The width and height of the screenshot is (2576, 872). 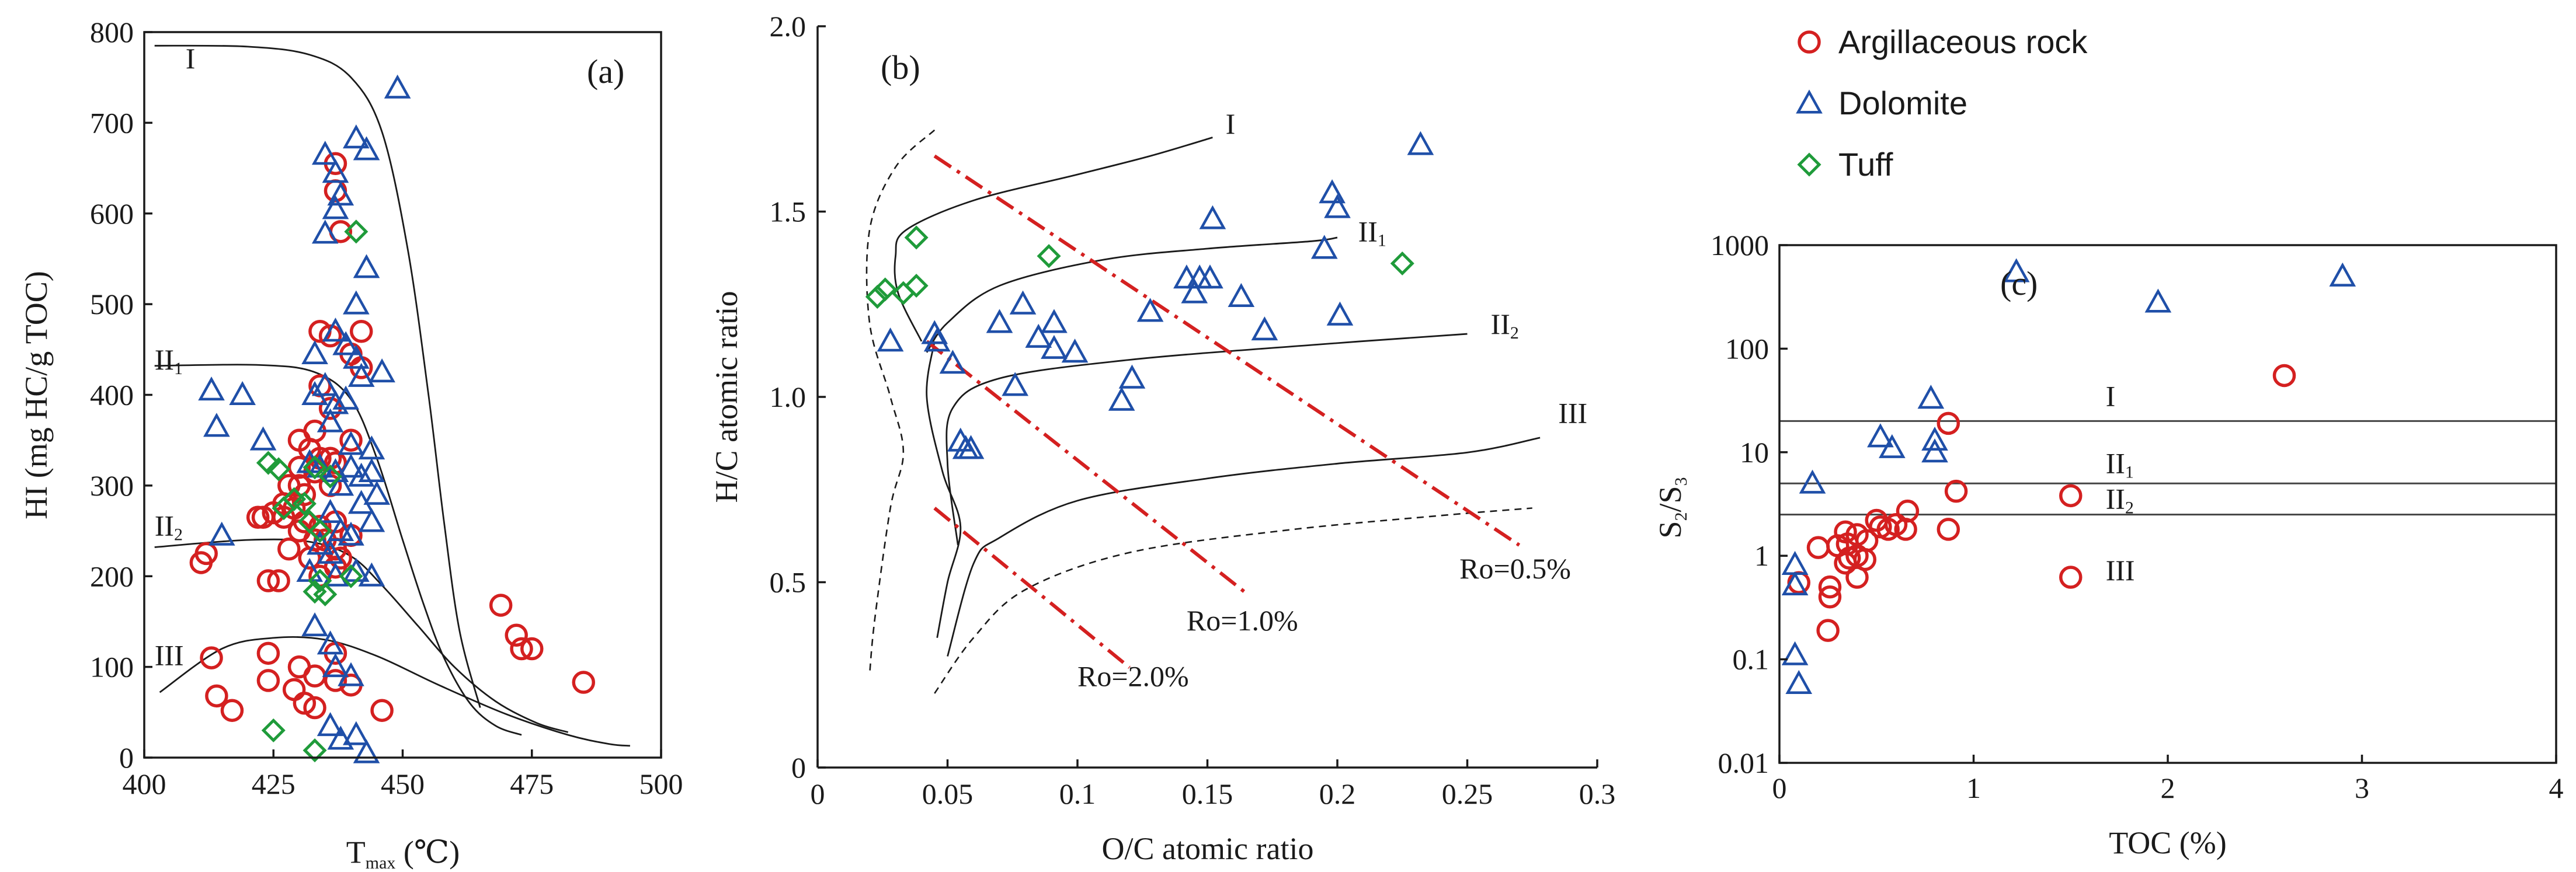 I want to click on panel-a-y-axis-title: HI (mg HC/g TOC), so click(x=37, y=395).